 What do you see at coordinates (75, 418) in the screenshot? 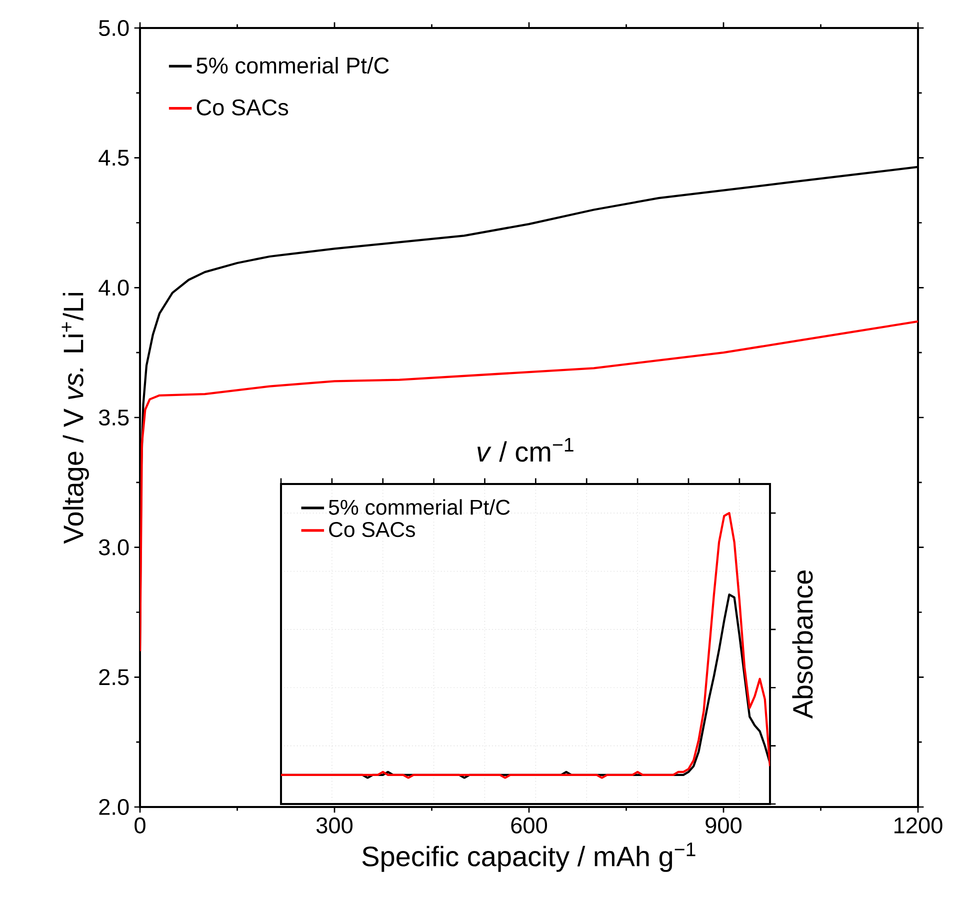
I see `y-axis-title: Voltage / V vs. Li$^{+}$/Li` at bounding box center [75, 418].